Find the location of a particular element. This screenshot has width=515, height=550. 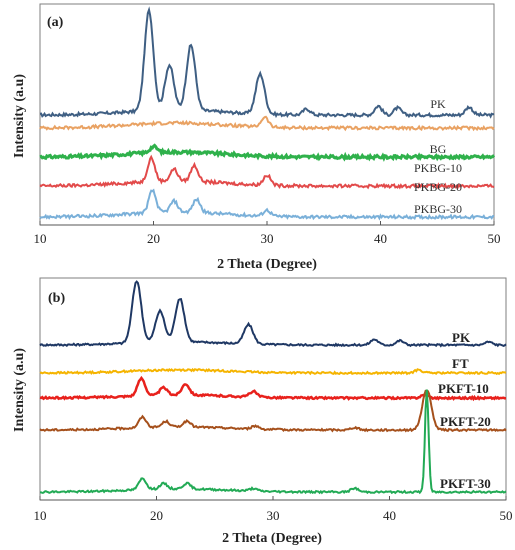

panel-a-x-ticks: 10 20 30 40 50 is located at coordinates (267, 233).